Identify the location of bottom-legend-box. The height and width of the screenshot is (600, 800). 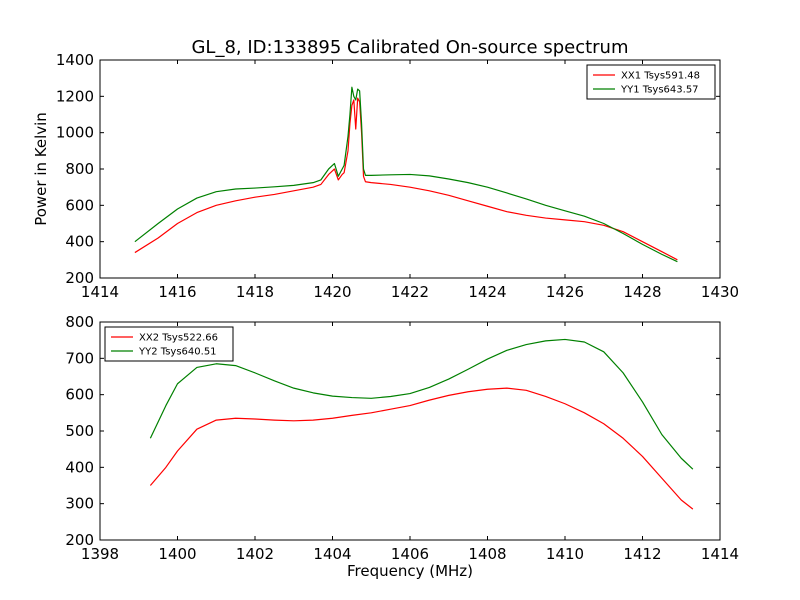
(169, 344).